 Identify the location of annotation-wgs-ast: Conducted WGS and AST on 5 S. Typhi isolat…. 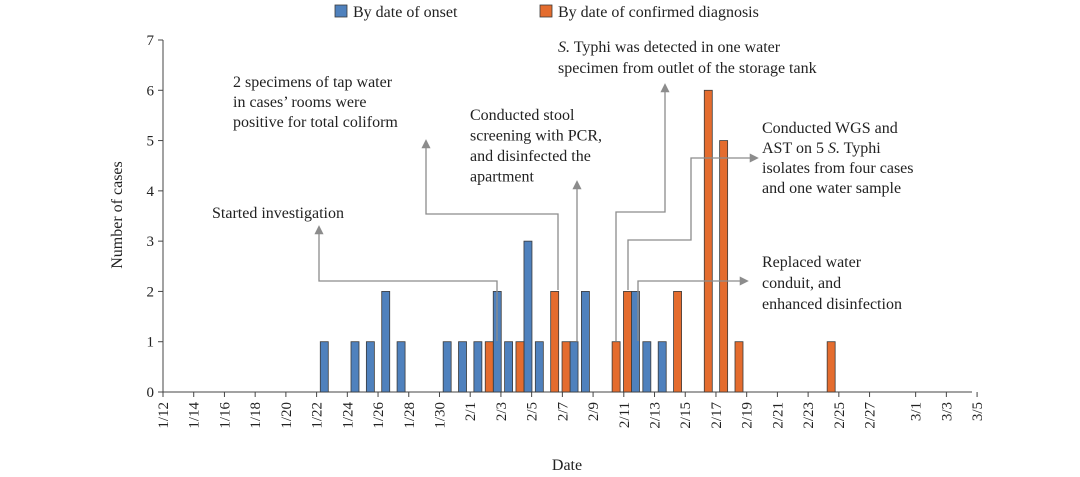
(838, 158).